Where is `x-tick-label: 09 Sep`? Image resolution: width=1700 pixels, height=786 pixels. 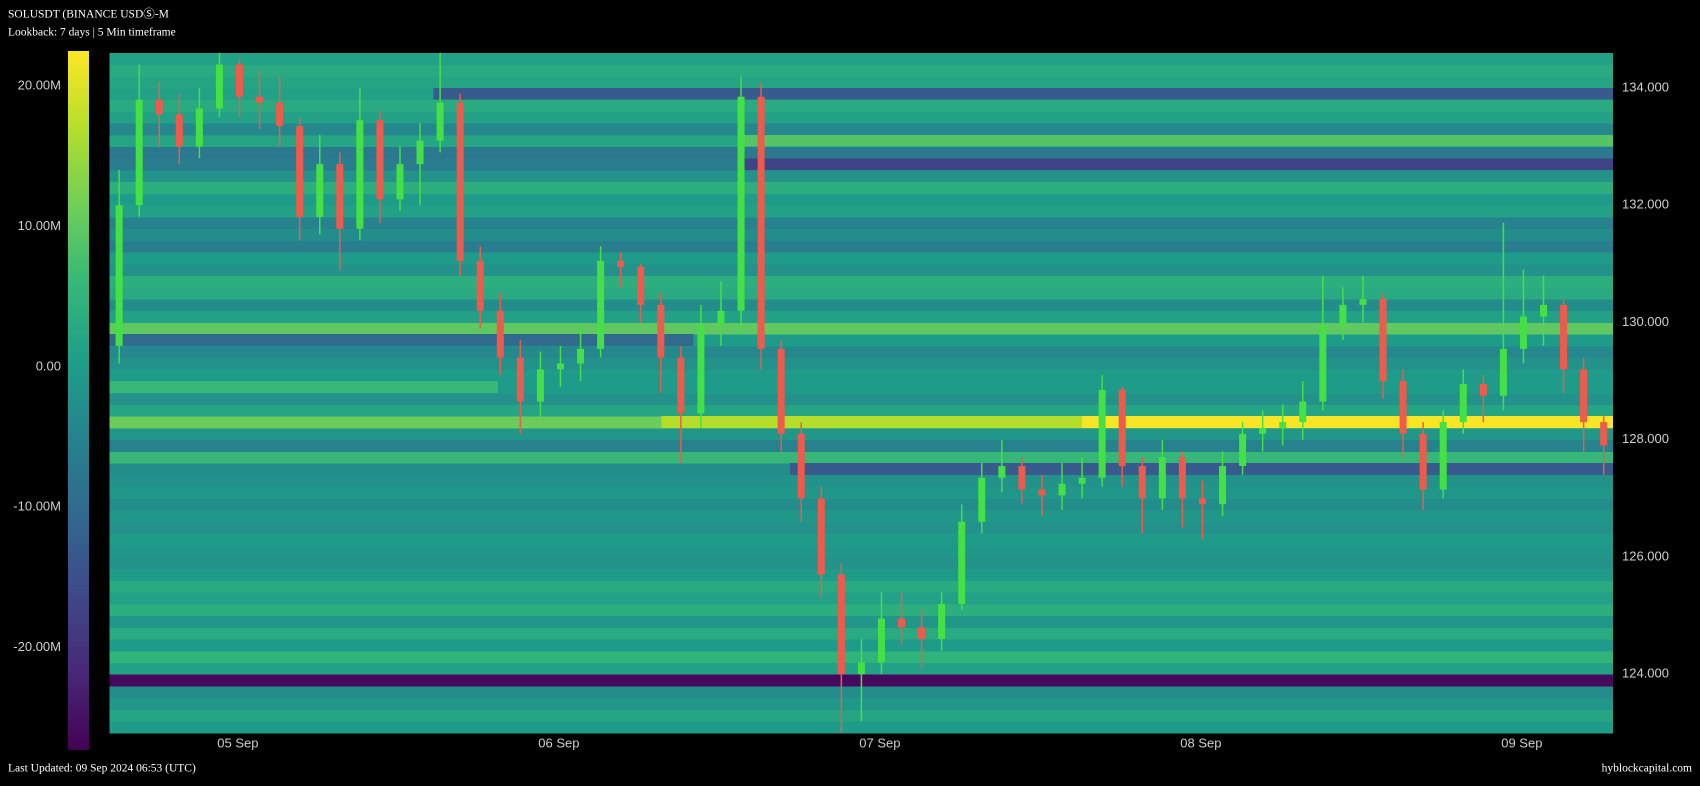 x-tick-label: 09 Sep is located at coordinates (1521, 742).